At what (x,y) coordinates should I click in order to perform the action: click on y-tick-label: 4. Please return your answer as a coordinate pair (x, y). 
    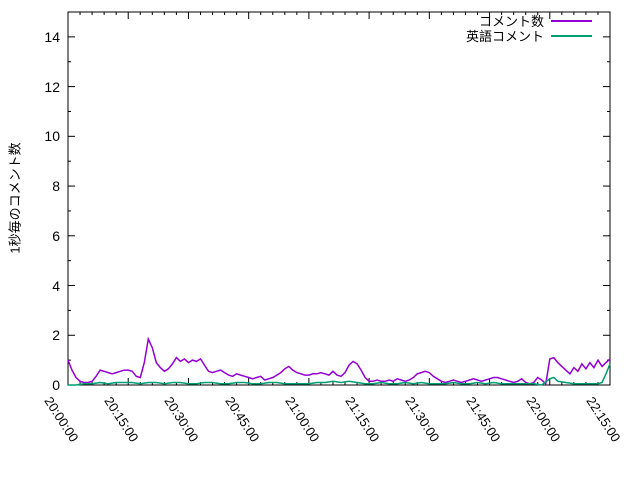
    Looking at the image, I should click on (56, 285).